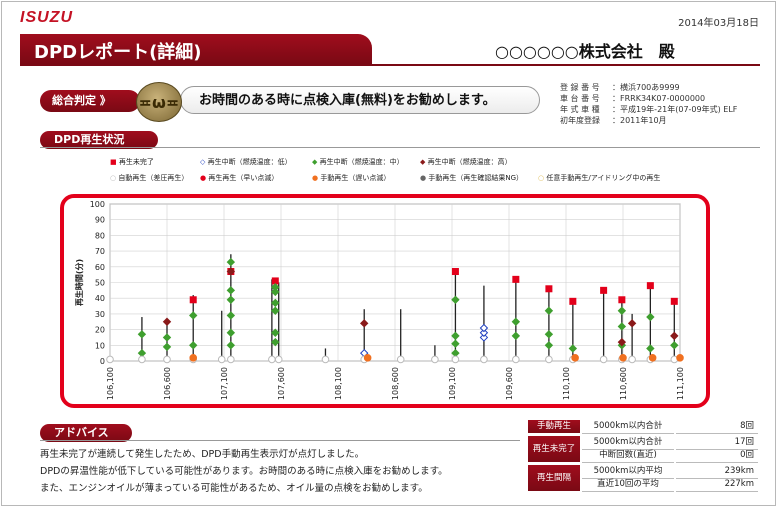 The height and width of the screenshot is (508, 779). I want to click on x-tick-label: 108,600, so click(395, 383).